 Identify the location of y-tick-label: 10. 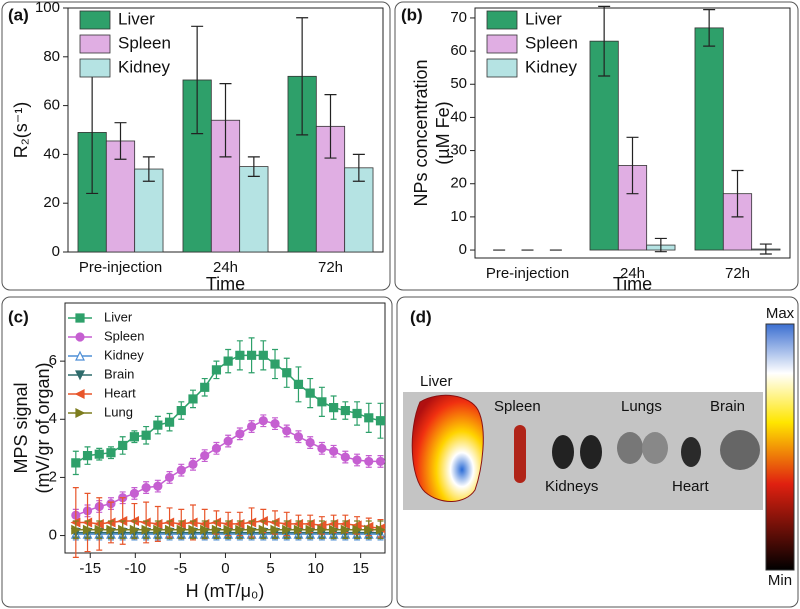
(458, 216).